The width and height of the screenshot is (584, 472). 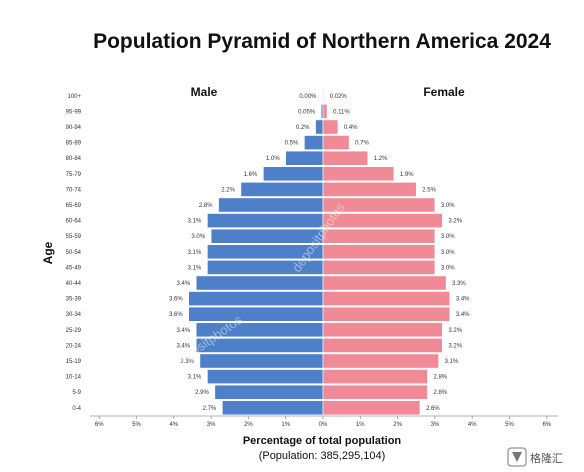 I want to click on x-tick-label-12: 6%, so click(x=546, y=425).